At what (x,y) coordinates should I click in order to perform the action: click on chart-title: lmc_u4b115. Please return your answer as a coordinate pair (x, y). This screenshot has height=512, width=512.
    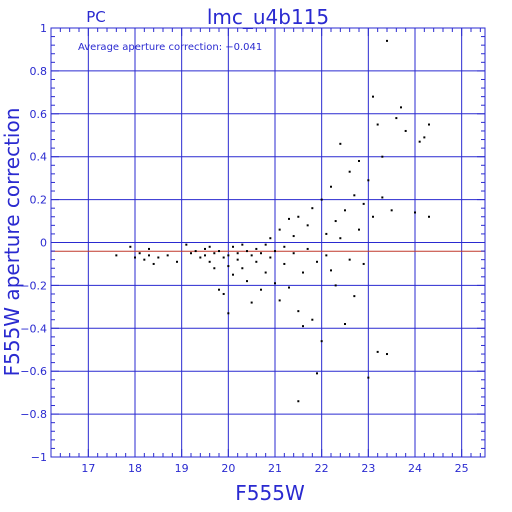
    Looking at the image, I should click on (268, 17).